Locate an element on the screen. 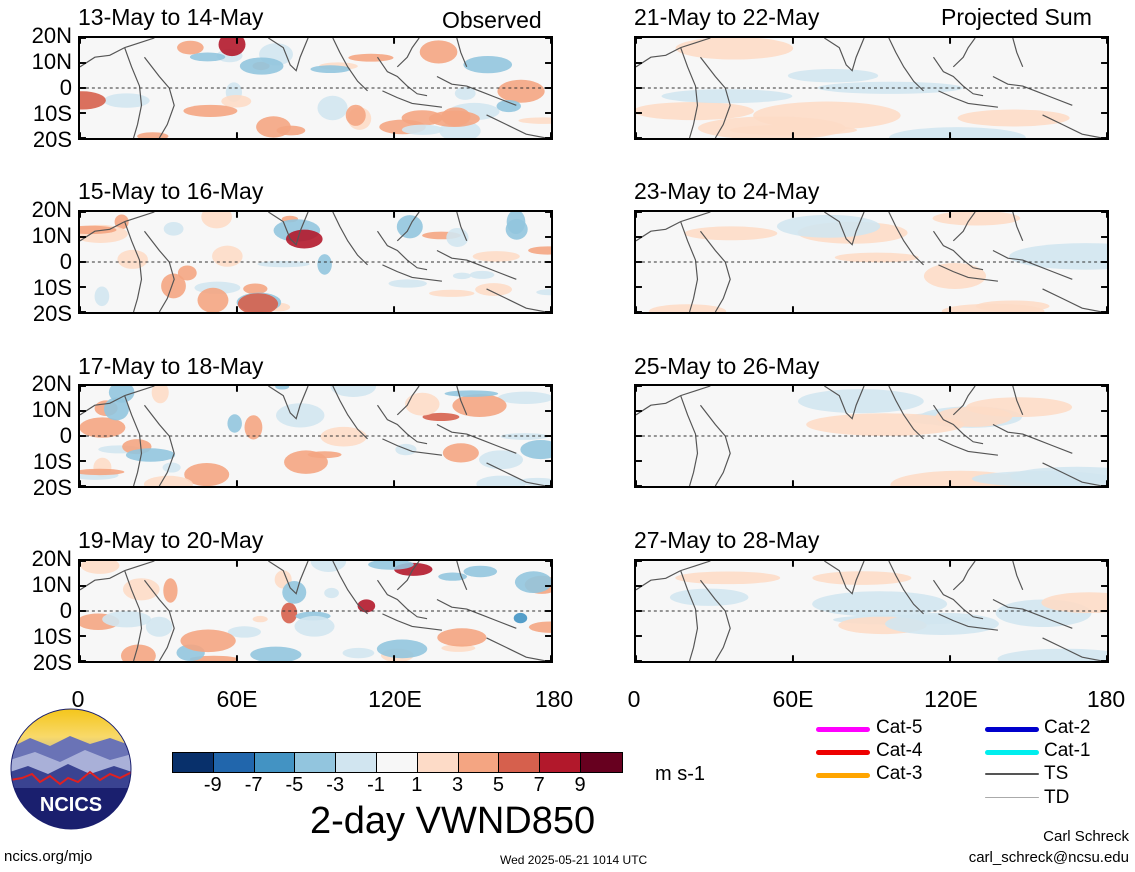 The image size is (1135, 872). ncics-logo: NCICS is located at coordinates (71, 769).